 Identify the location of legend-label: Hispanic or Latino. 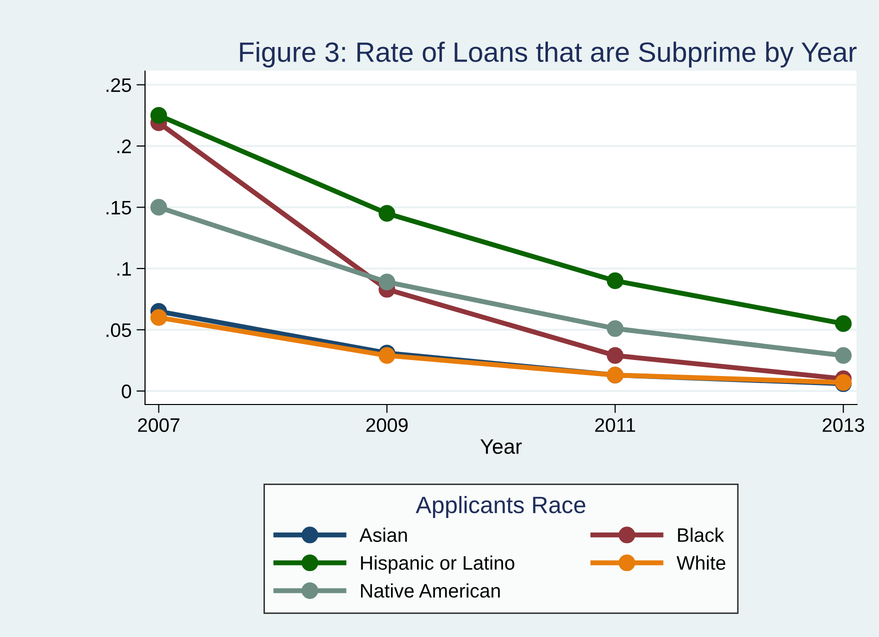
(437, 565).